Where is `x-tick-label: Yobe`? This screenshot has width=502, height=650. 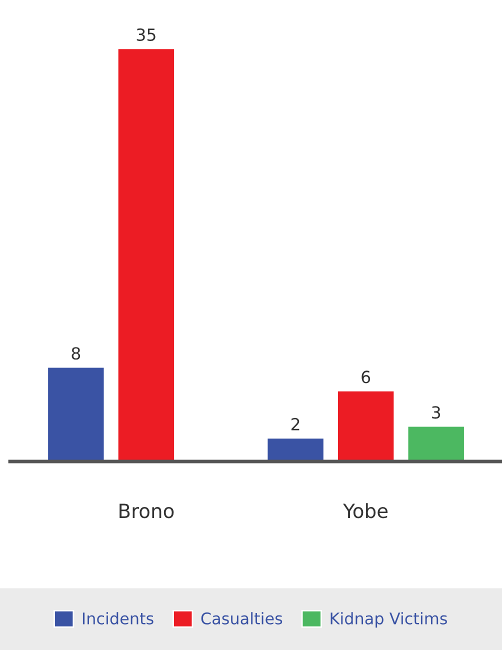
x-tick-label: Yobe is located at coordinates (365, 510).